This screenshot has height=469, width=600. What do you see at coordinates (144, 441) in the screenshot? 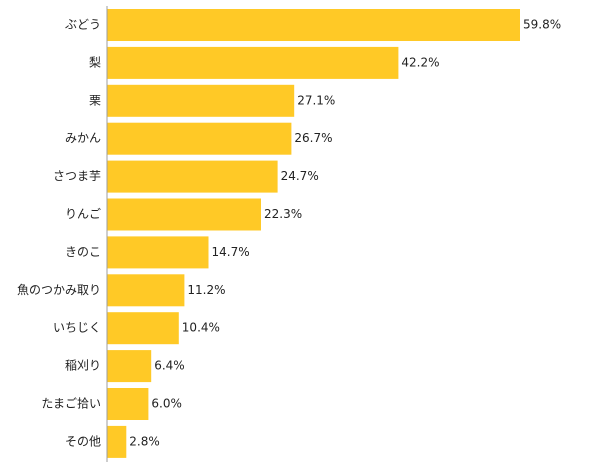
I see `value-label: 2.8%` at bounding box center [144, 441].